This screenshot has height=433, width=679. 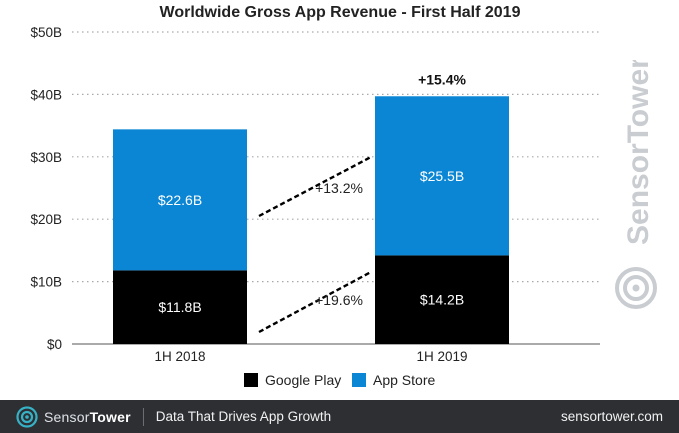 What do you see at coordinates (179, 356) in the screenshot?
I see `x-tick-label: 1H 2018` at bounding box center [179, 356].